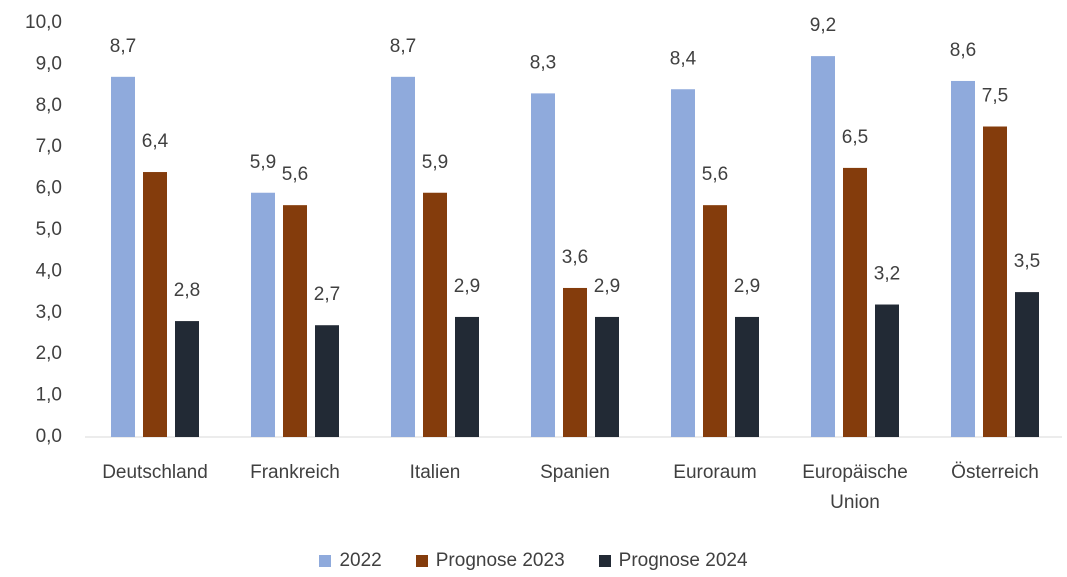 Image resolution: width=1067 pixels, height=577 pixels. What do you see at coordinates (49, 270) in the screenshot?
I see `y-tick-label: 4,0` at bounding box center [49, 270].